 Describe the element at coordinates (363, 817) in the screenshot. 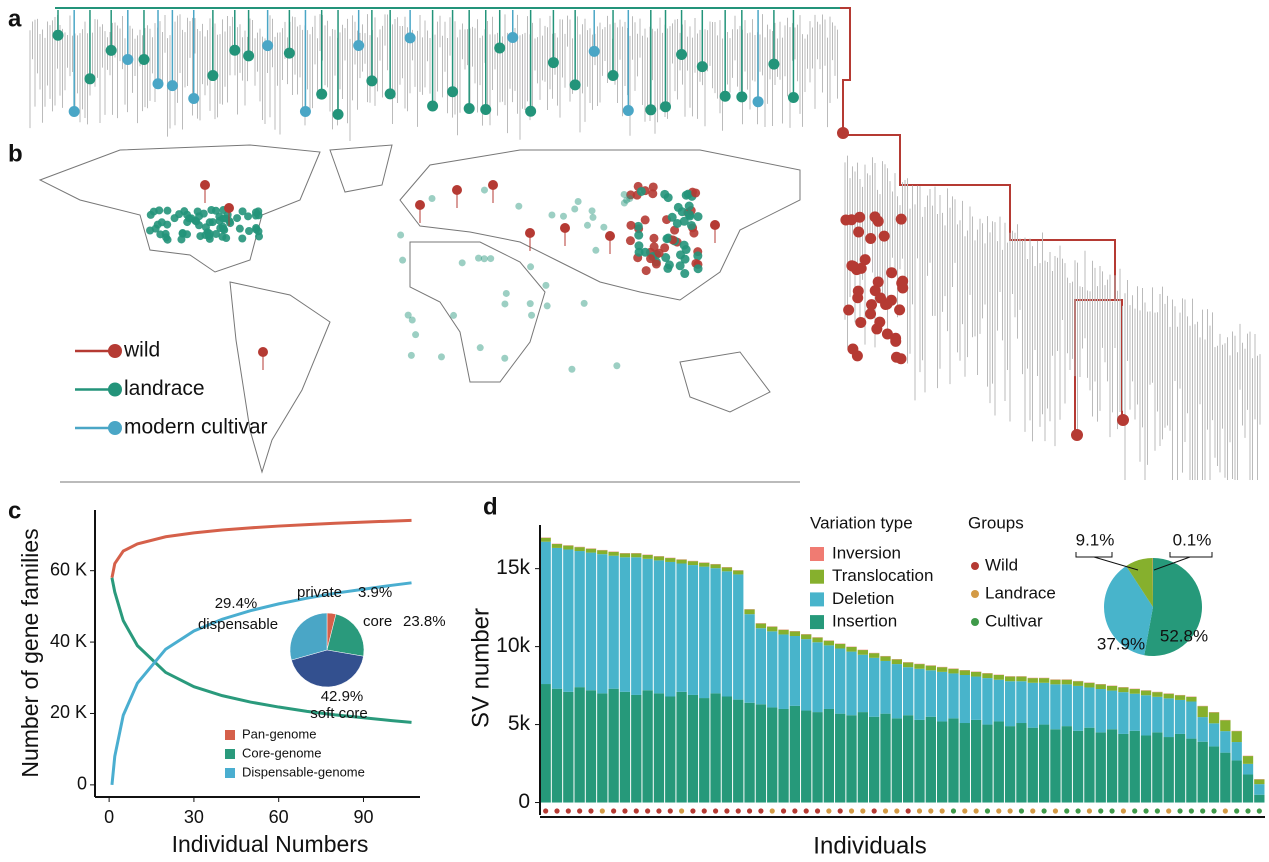

I see `x-tick-label: 90` at that location.